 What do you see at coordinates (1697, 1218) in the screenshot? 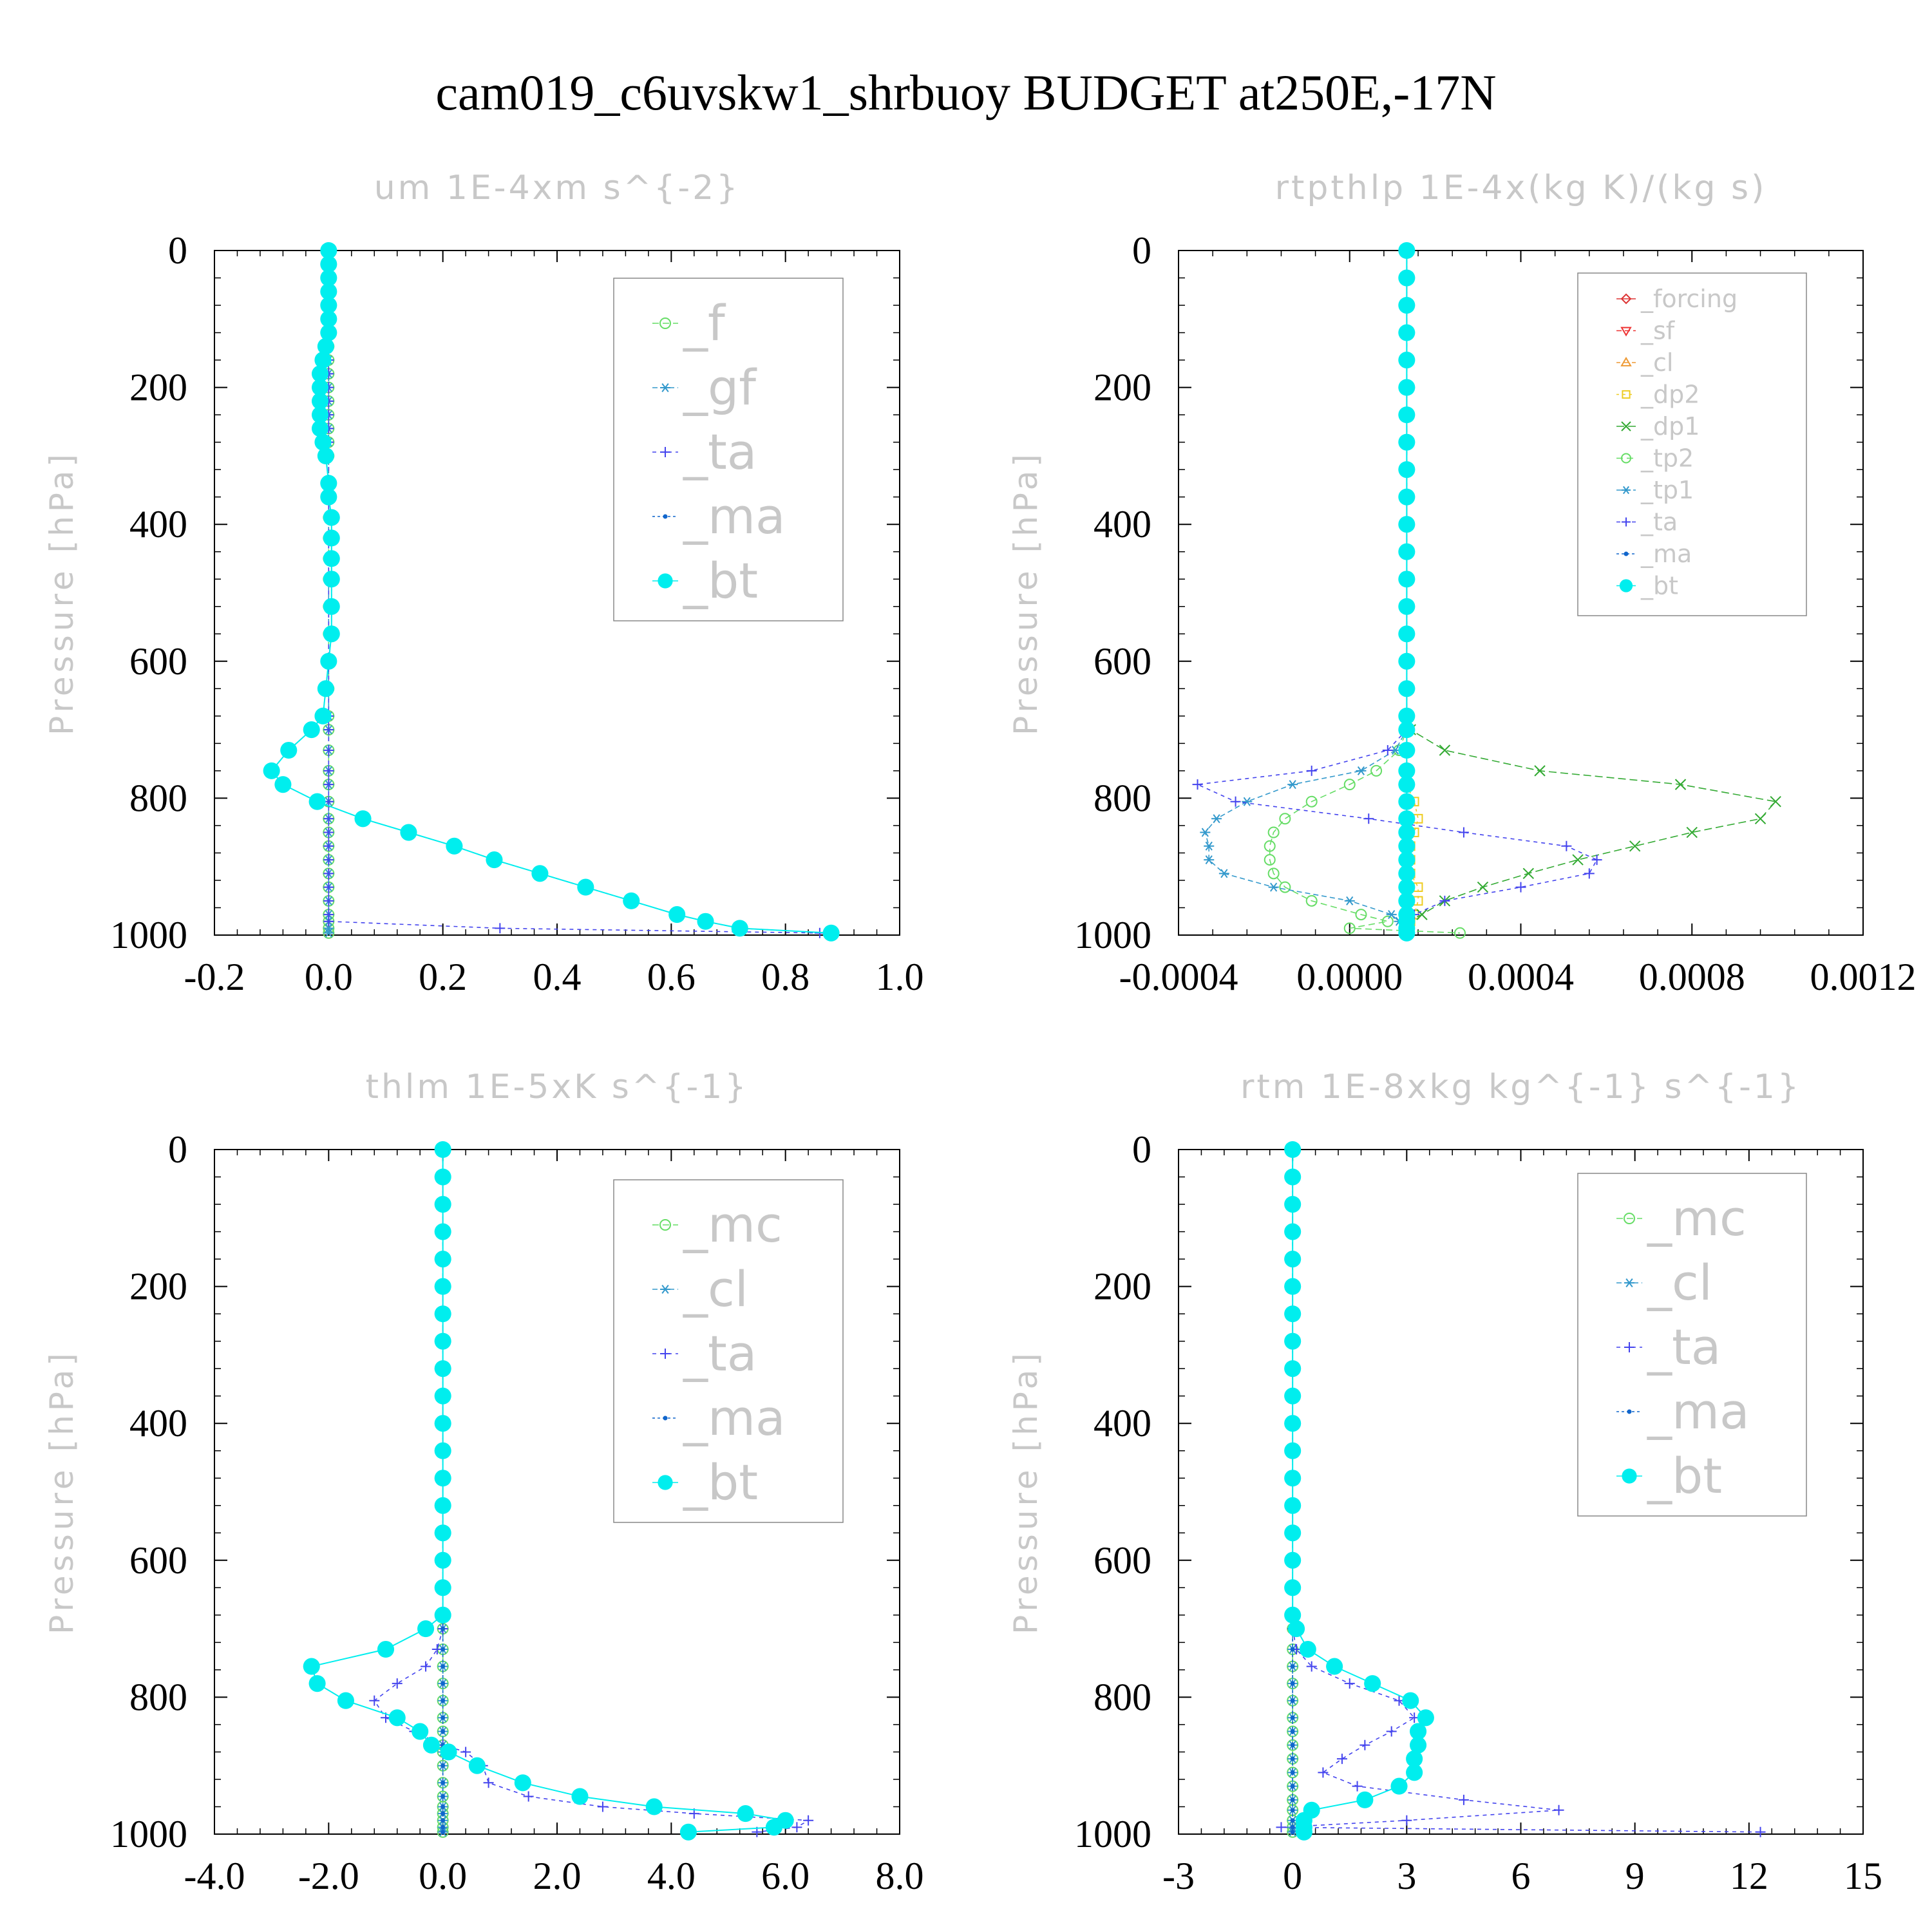
I see `legend-label: _mc` at bounding box center [1697, 1218].